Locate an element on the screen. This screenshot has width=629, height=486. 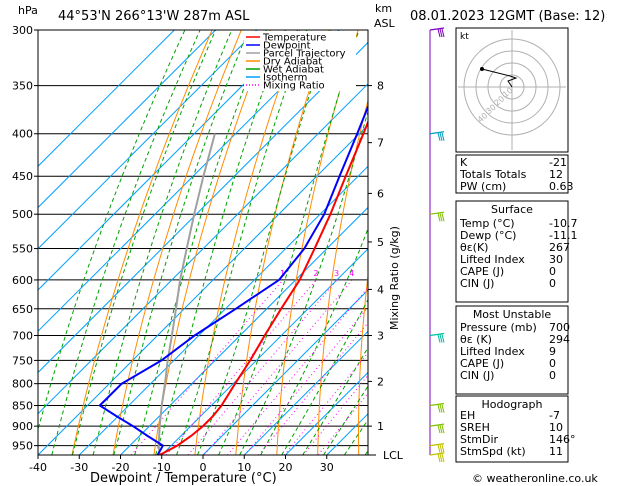
table-row-label: CIN (J) is located at coordinates (477, 375).